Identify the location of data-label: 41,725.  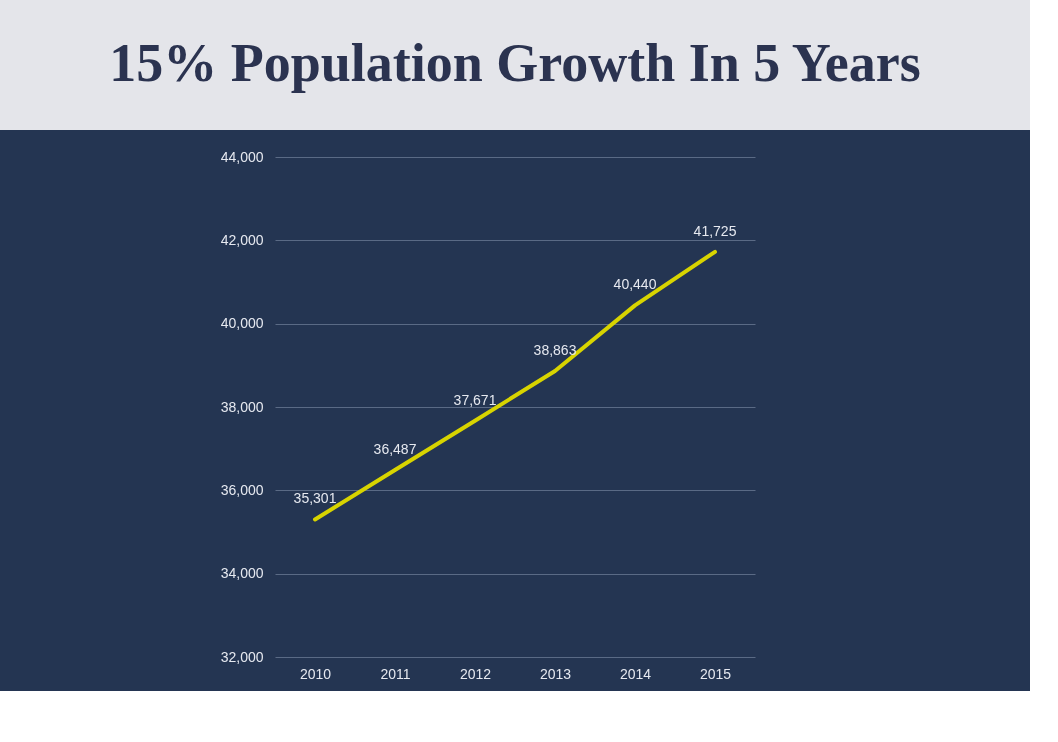
(715, 230).